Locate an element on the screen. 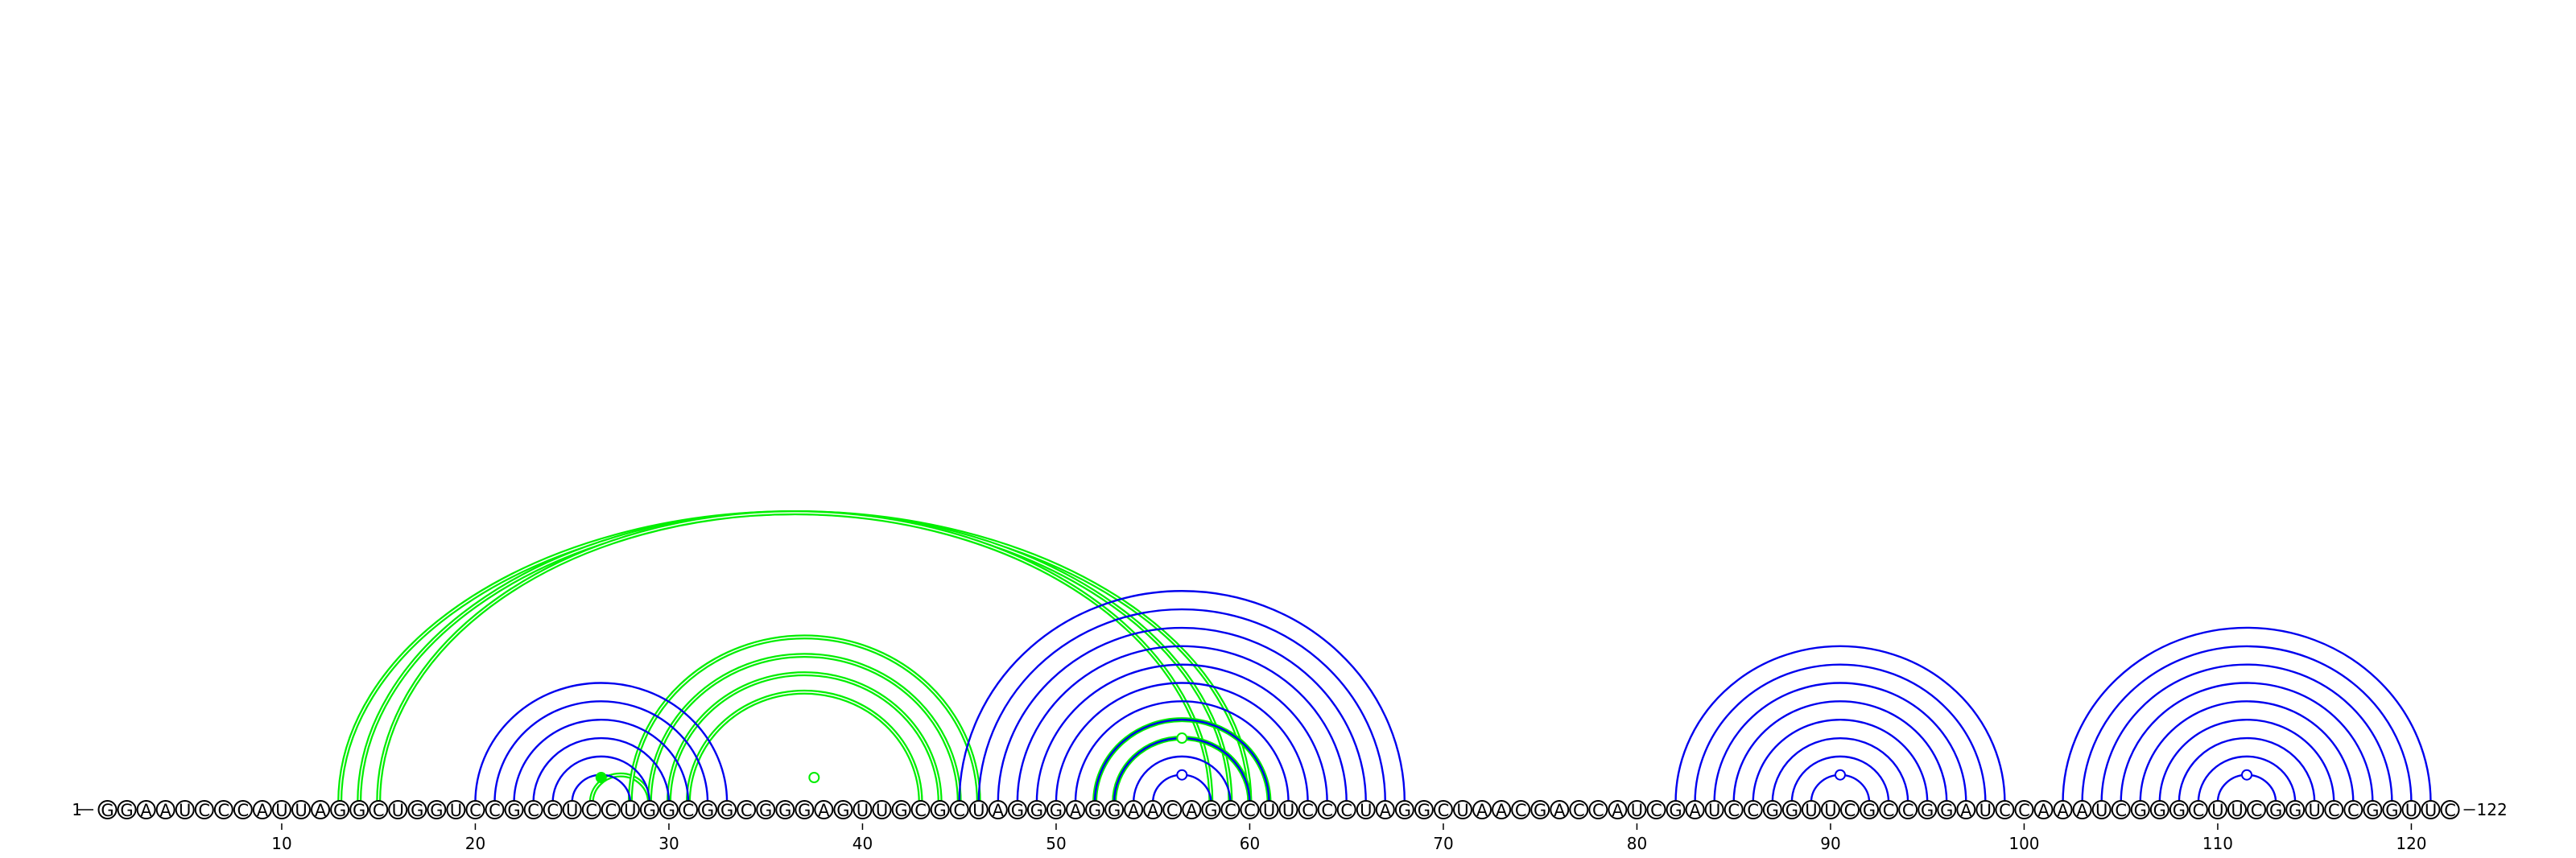  axis-tick: 80 is located at coordinates (1637, 838).